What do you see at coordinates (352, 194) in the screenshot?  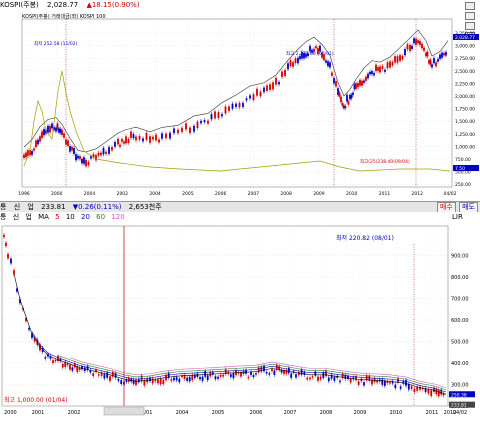 I see `x-tick-label: 2010` at bounding box center [352, 194].